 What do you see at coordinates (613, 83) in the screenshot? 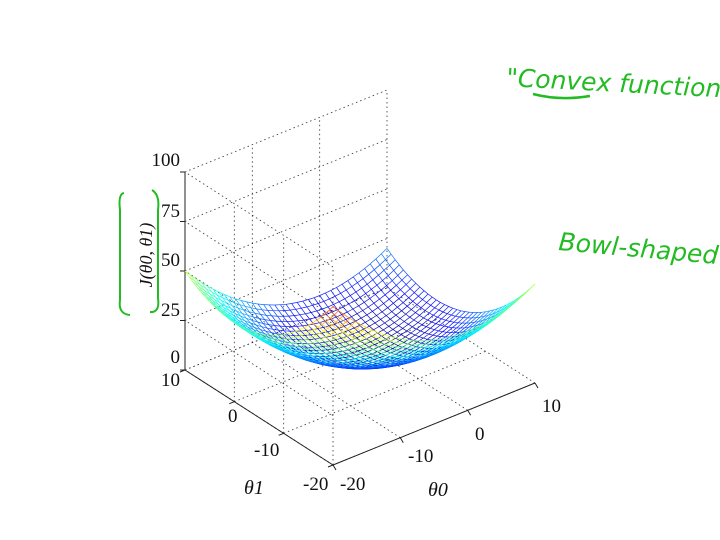
I see `convex-function-note: "Convex function"` at bounding box center [613, 83].